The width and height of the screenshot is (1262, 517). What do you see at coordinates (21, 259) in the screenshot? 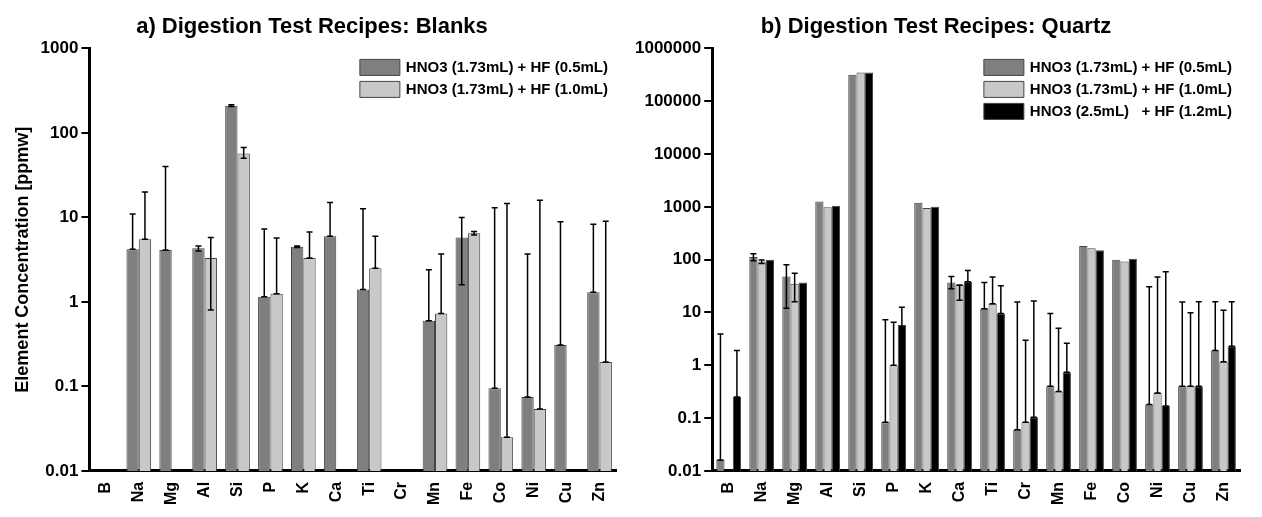
I see `y-axis-title: Element Concentration [ppmw]` at bounding box center [21, 259].